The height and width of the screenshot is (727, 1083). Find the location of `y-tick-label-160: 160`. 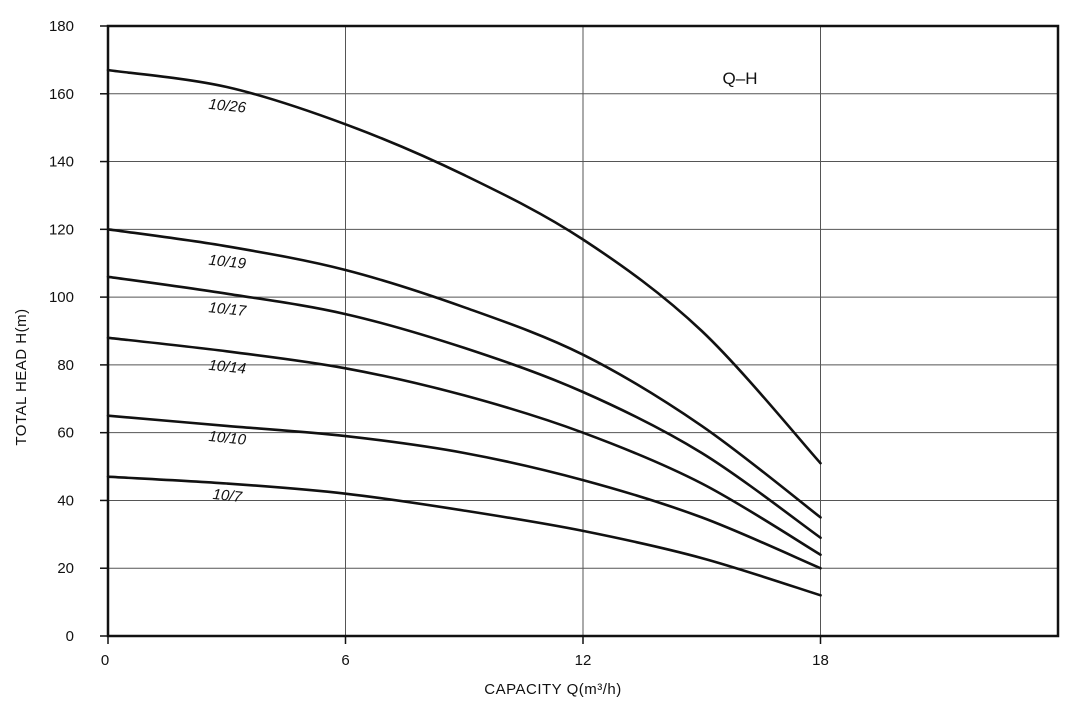

y-tick-label-160: 160 is located at coordinates (61, 94).